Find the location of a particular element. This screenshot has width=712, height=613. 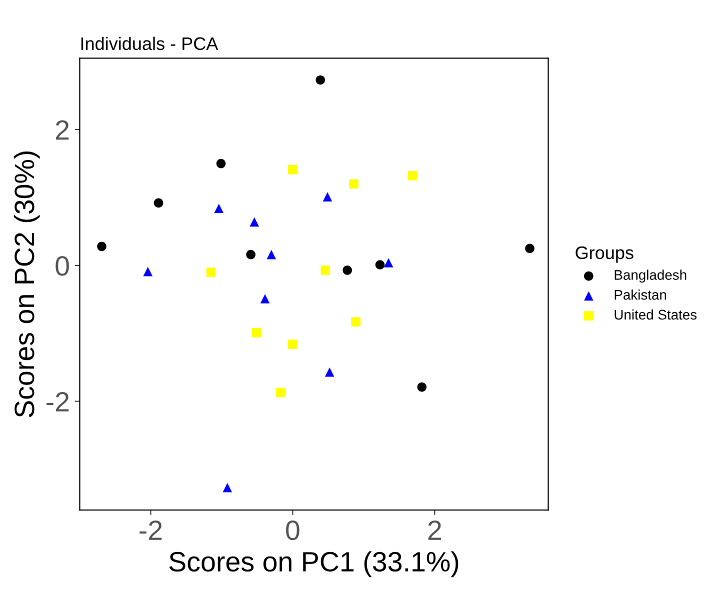

legend-label: Bangladesh is located at coordinates (650, 276).